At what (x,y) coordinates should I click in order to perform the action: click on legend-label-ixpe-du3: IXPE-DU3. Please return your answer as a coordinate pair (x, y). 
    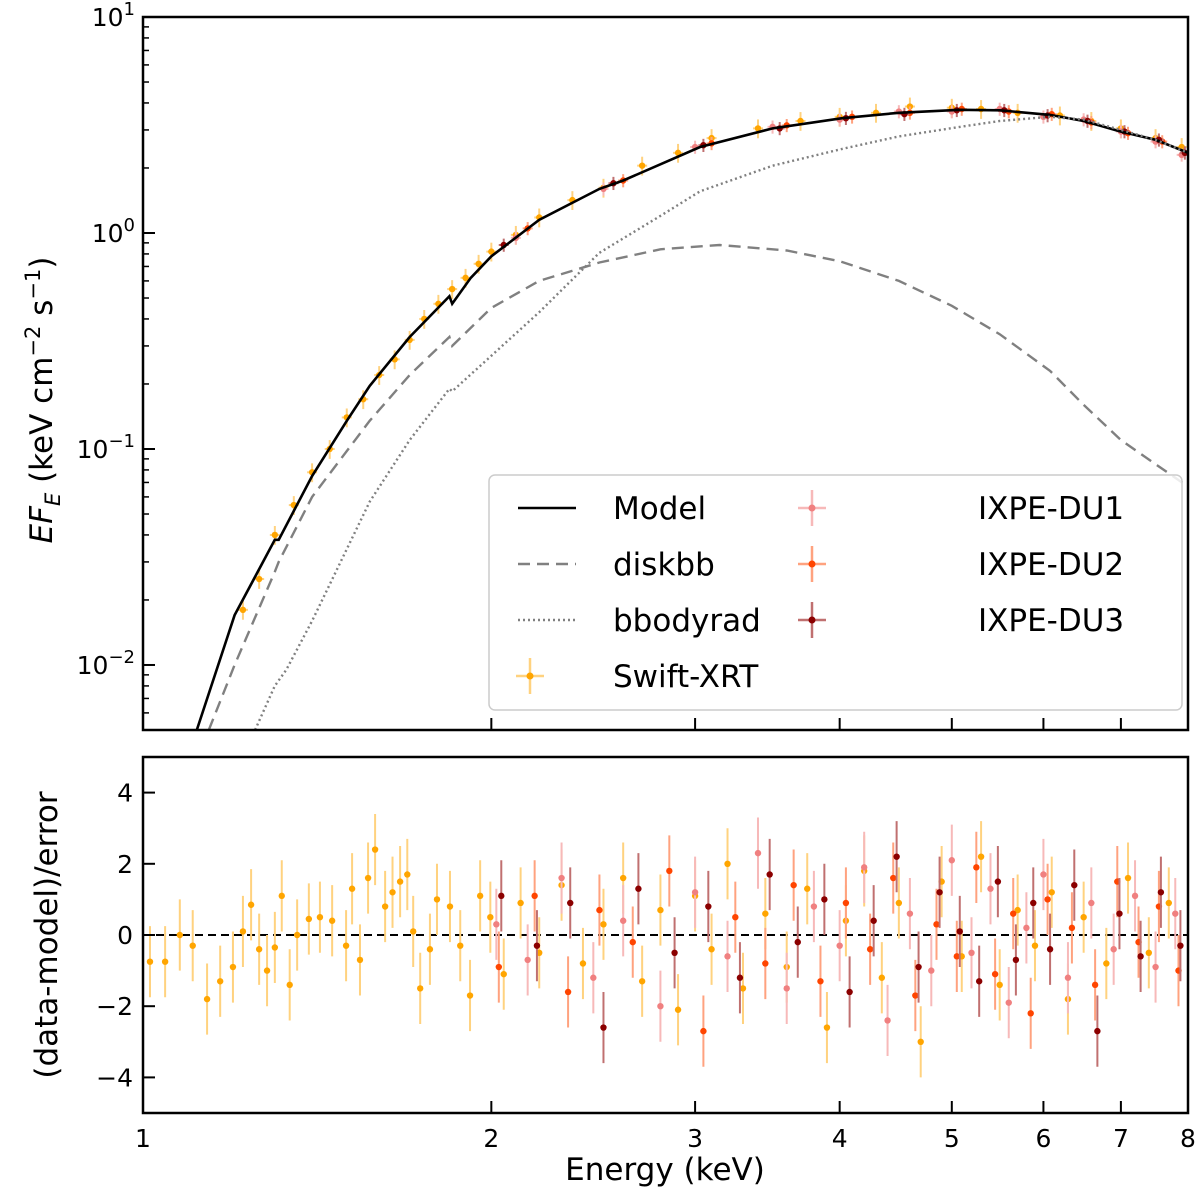
    Looking at the image, I should click on (1051, 621).